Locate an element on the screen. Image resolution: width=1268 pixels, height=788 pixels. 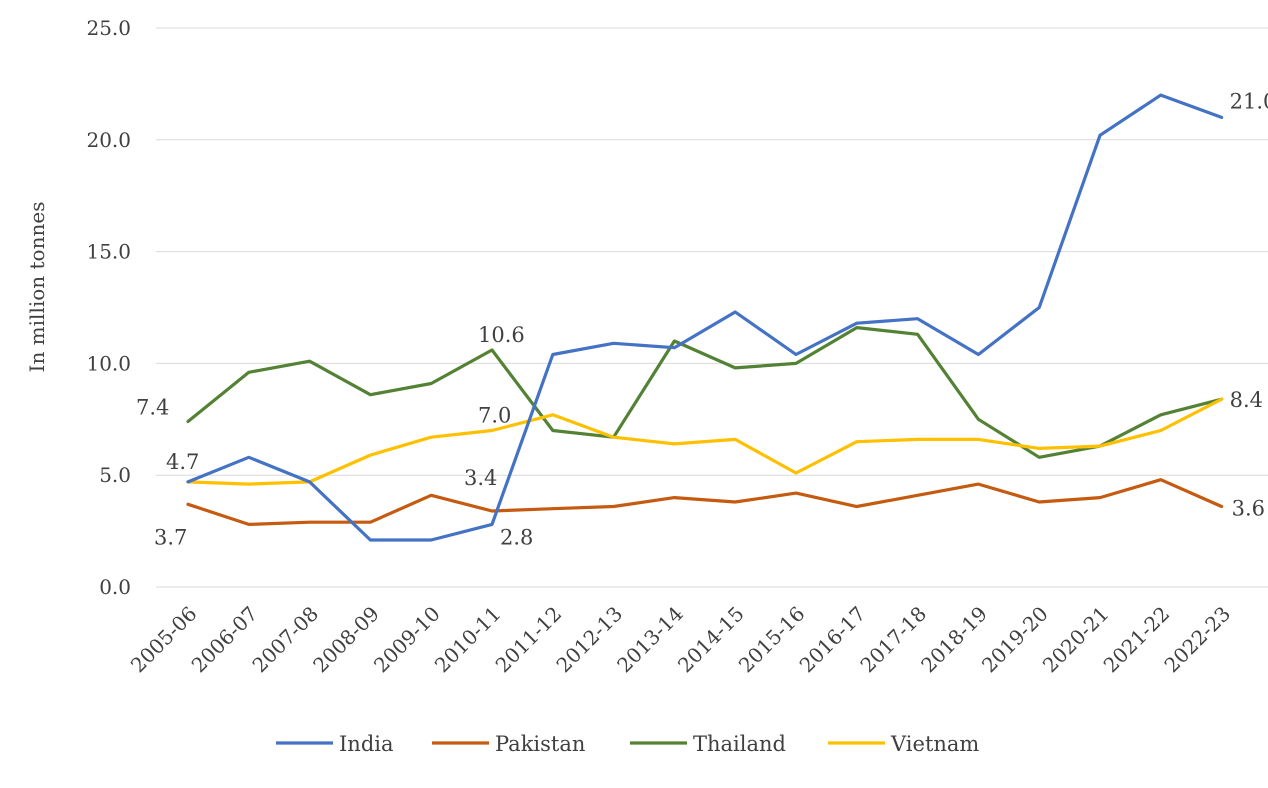
series-line-vietnam is located at coordinates (705, 441).